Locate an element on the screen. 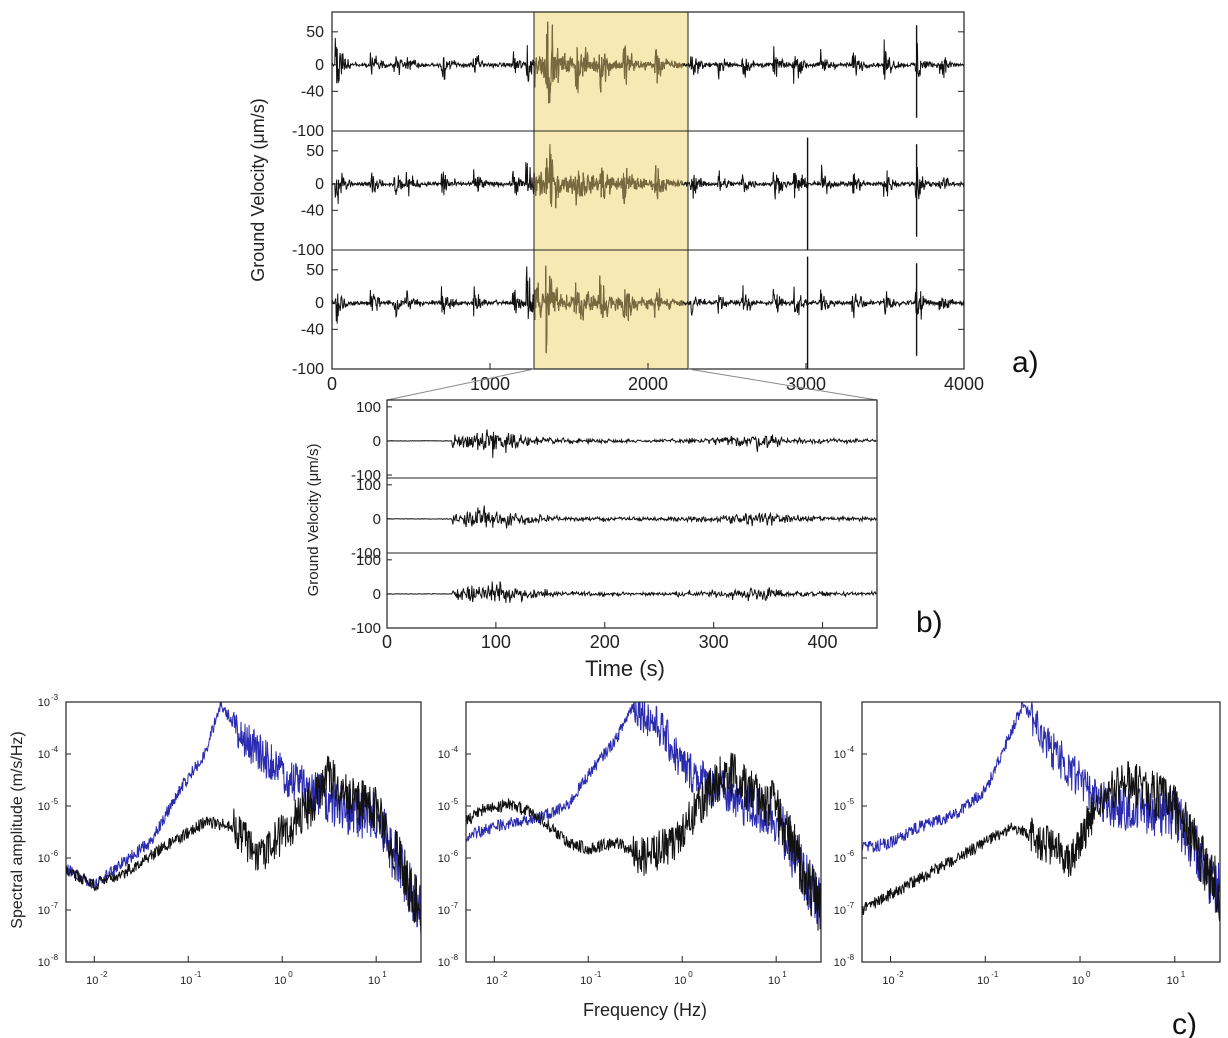 The image size is (1228, 1038). panel-a-label: a) is located at coordinates (1025, 362).